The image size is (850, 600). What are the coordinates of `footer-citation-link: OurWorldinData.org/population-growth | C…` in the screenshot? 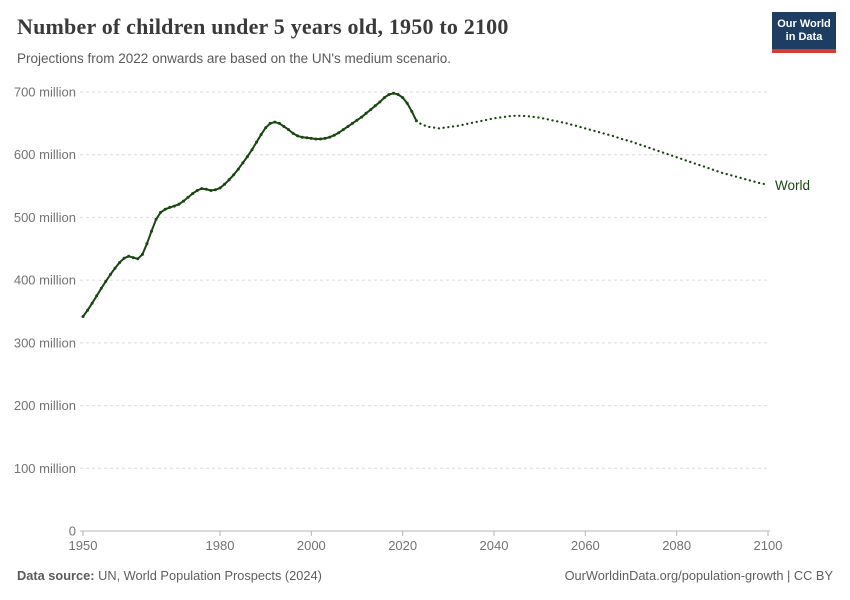 It's located at (698, 575).